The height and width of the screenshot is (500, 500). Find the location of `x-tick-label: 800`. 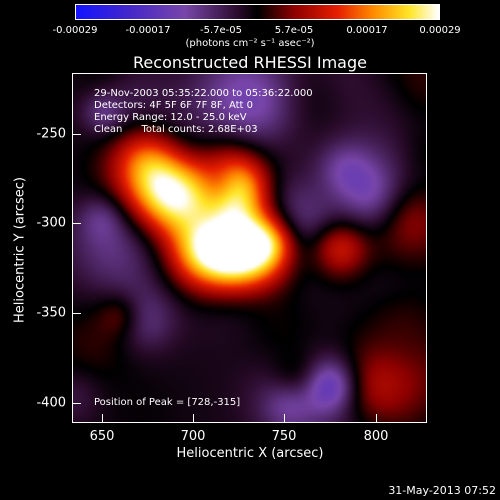

x-tick-label: 800 is located at coordinates (376, 436).